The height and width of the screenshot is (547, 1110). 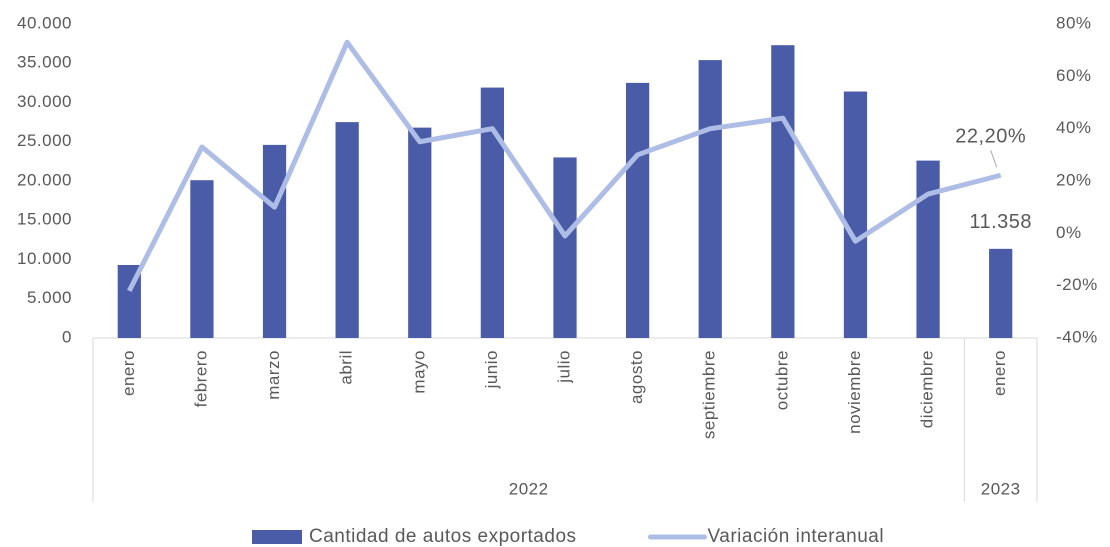 What do you see at coordinates (44, 62) in the screenshot?
I see `y-tick-label: 35.000` at bounding box center [44, 62].